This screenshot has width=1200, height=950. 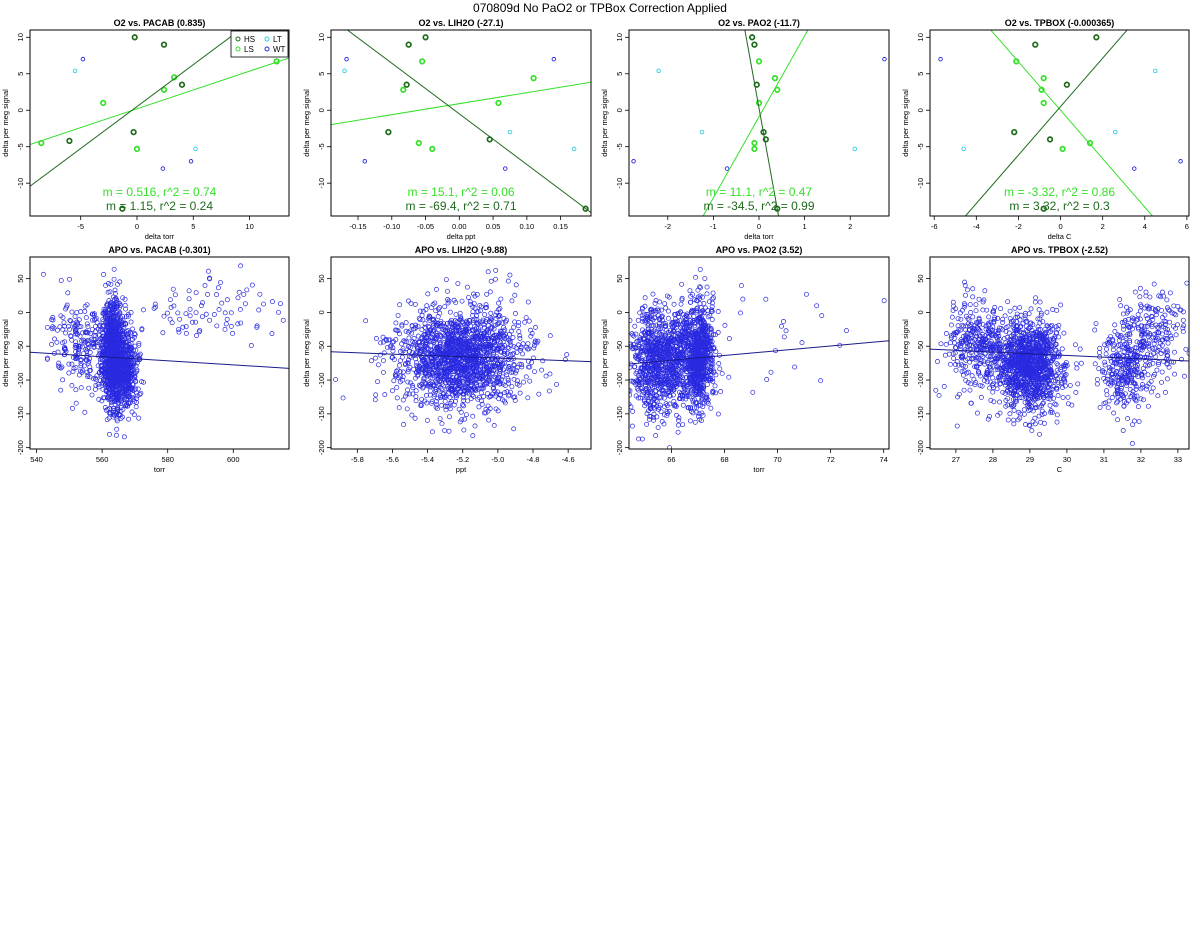 What do you see at coordinates (267, 39) in the screenshot?
I see `legend-marker-lt` at bounding box center [267, 39].